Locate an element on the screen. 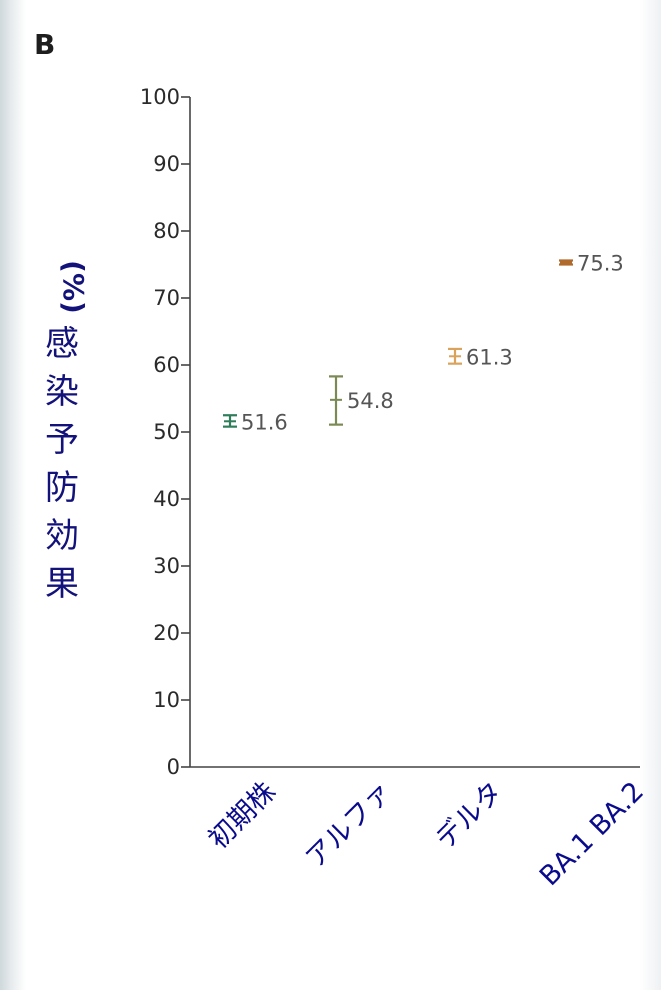  y-tick-label: 30 is located at coordinates (166, 566).